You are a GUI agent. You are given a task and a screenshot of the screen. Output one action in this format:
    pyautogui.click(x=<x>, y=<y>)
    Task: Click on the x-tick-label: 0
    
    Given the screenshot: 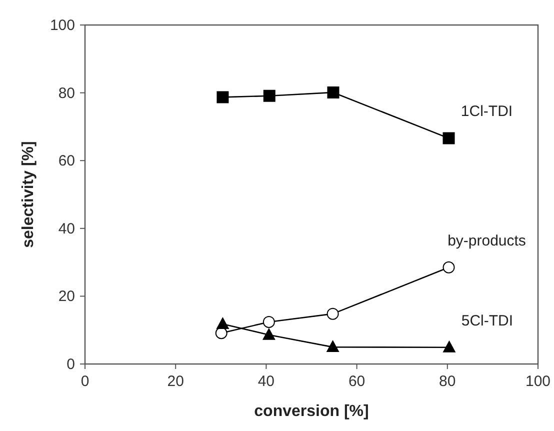 What is the action you would take?
    pyautogui.click(x=85, y=381)
    